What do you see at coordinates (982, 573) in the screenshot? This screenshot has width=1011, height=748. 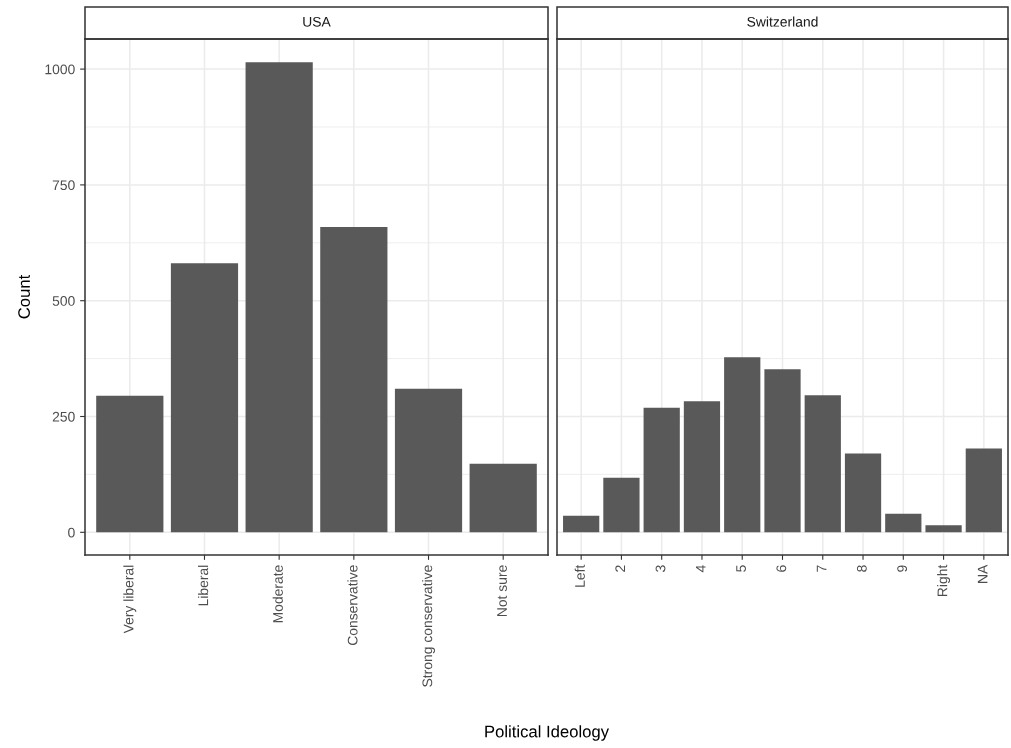 I see `x-tick-label: NA` at bounding box center [982, 573].